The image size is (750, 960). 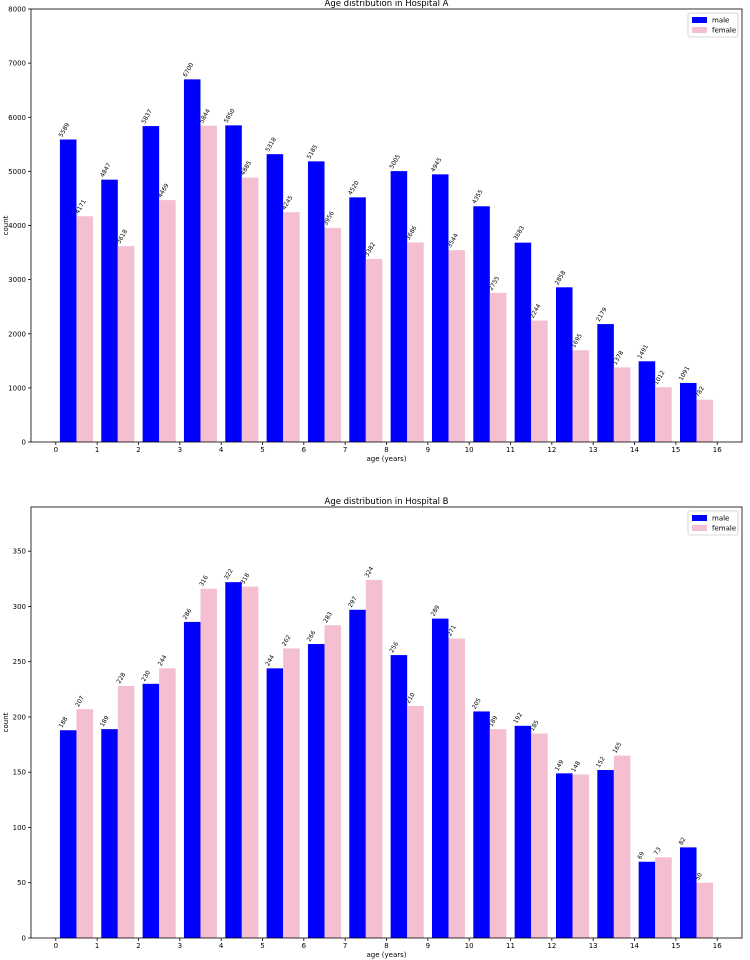 I want to click on y-tick-label: 3000, so click(x=17, y=280).